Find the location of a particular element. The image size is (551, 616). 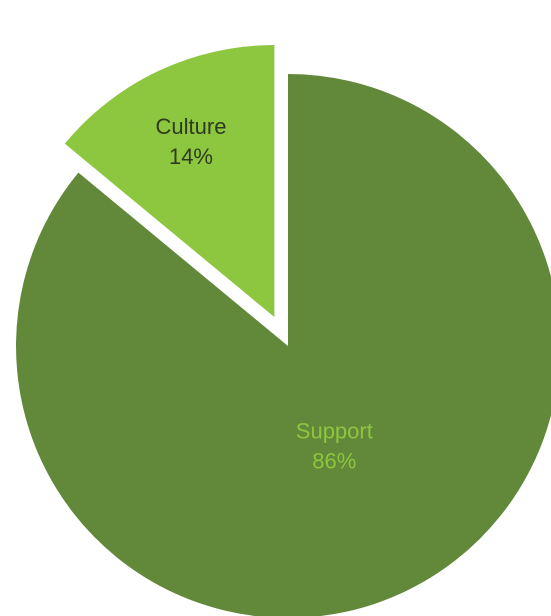

slice-name-support: Support is located at coordinates (334, 430).